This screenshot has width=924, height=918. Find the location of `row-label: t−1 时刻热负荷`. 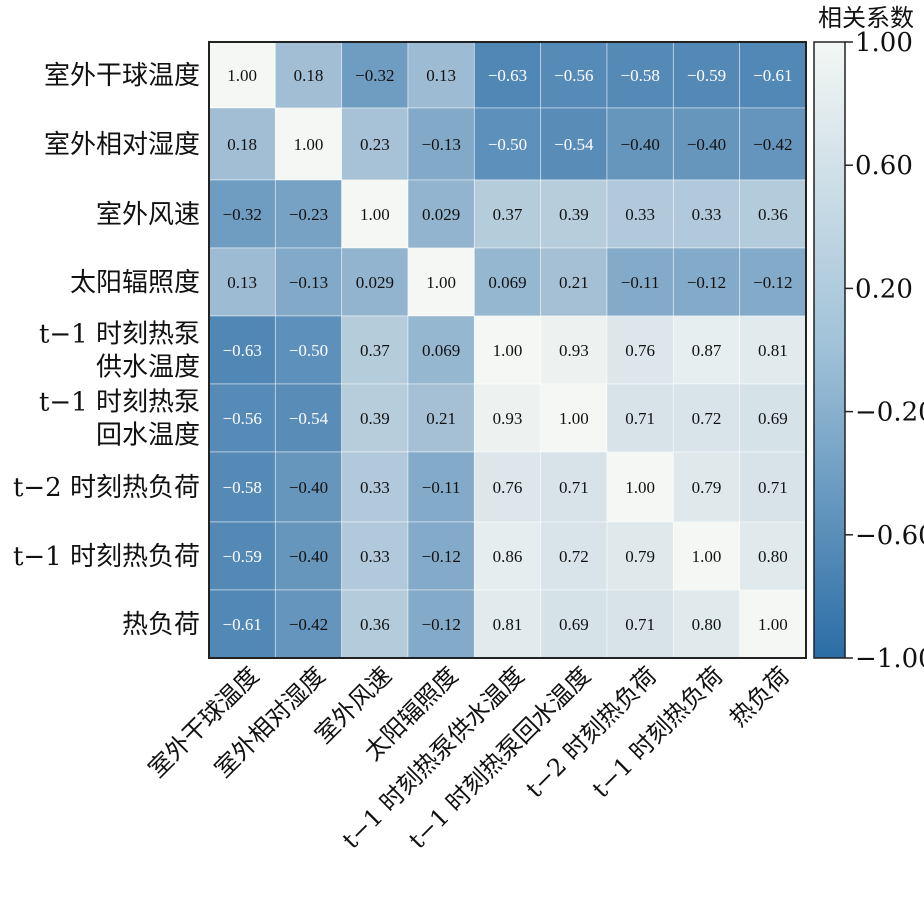

row-label: t−1 时刻热负荷 is located at coordinates (106, 557).